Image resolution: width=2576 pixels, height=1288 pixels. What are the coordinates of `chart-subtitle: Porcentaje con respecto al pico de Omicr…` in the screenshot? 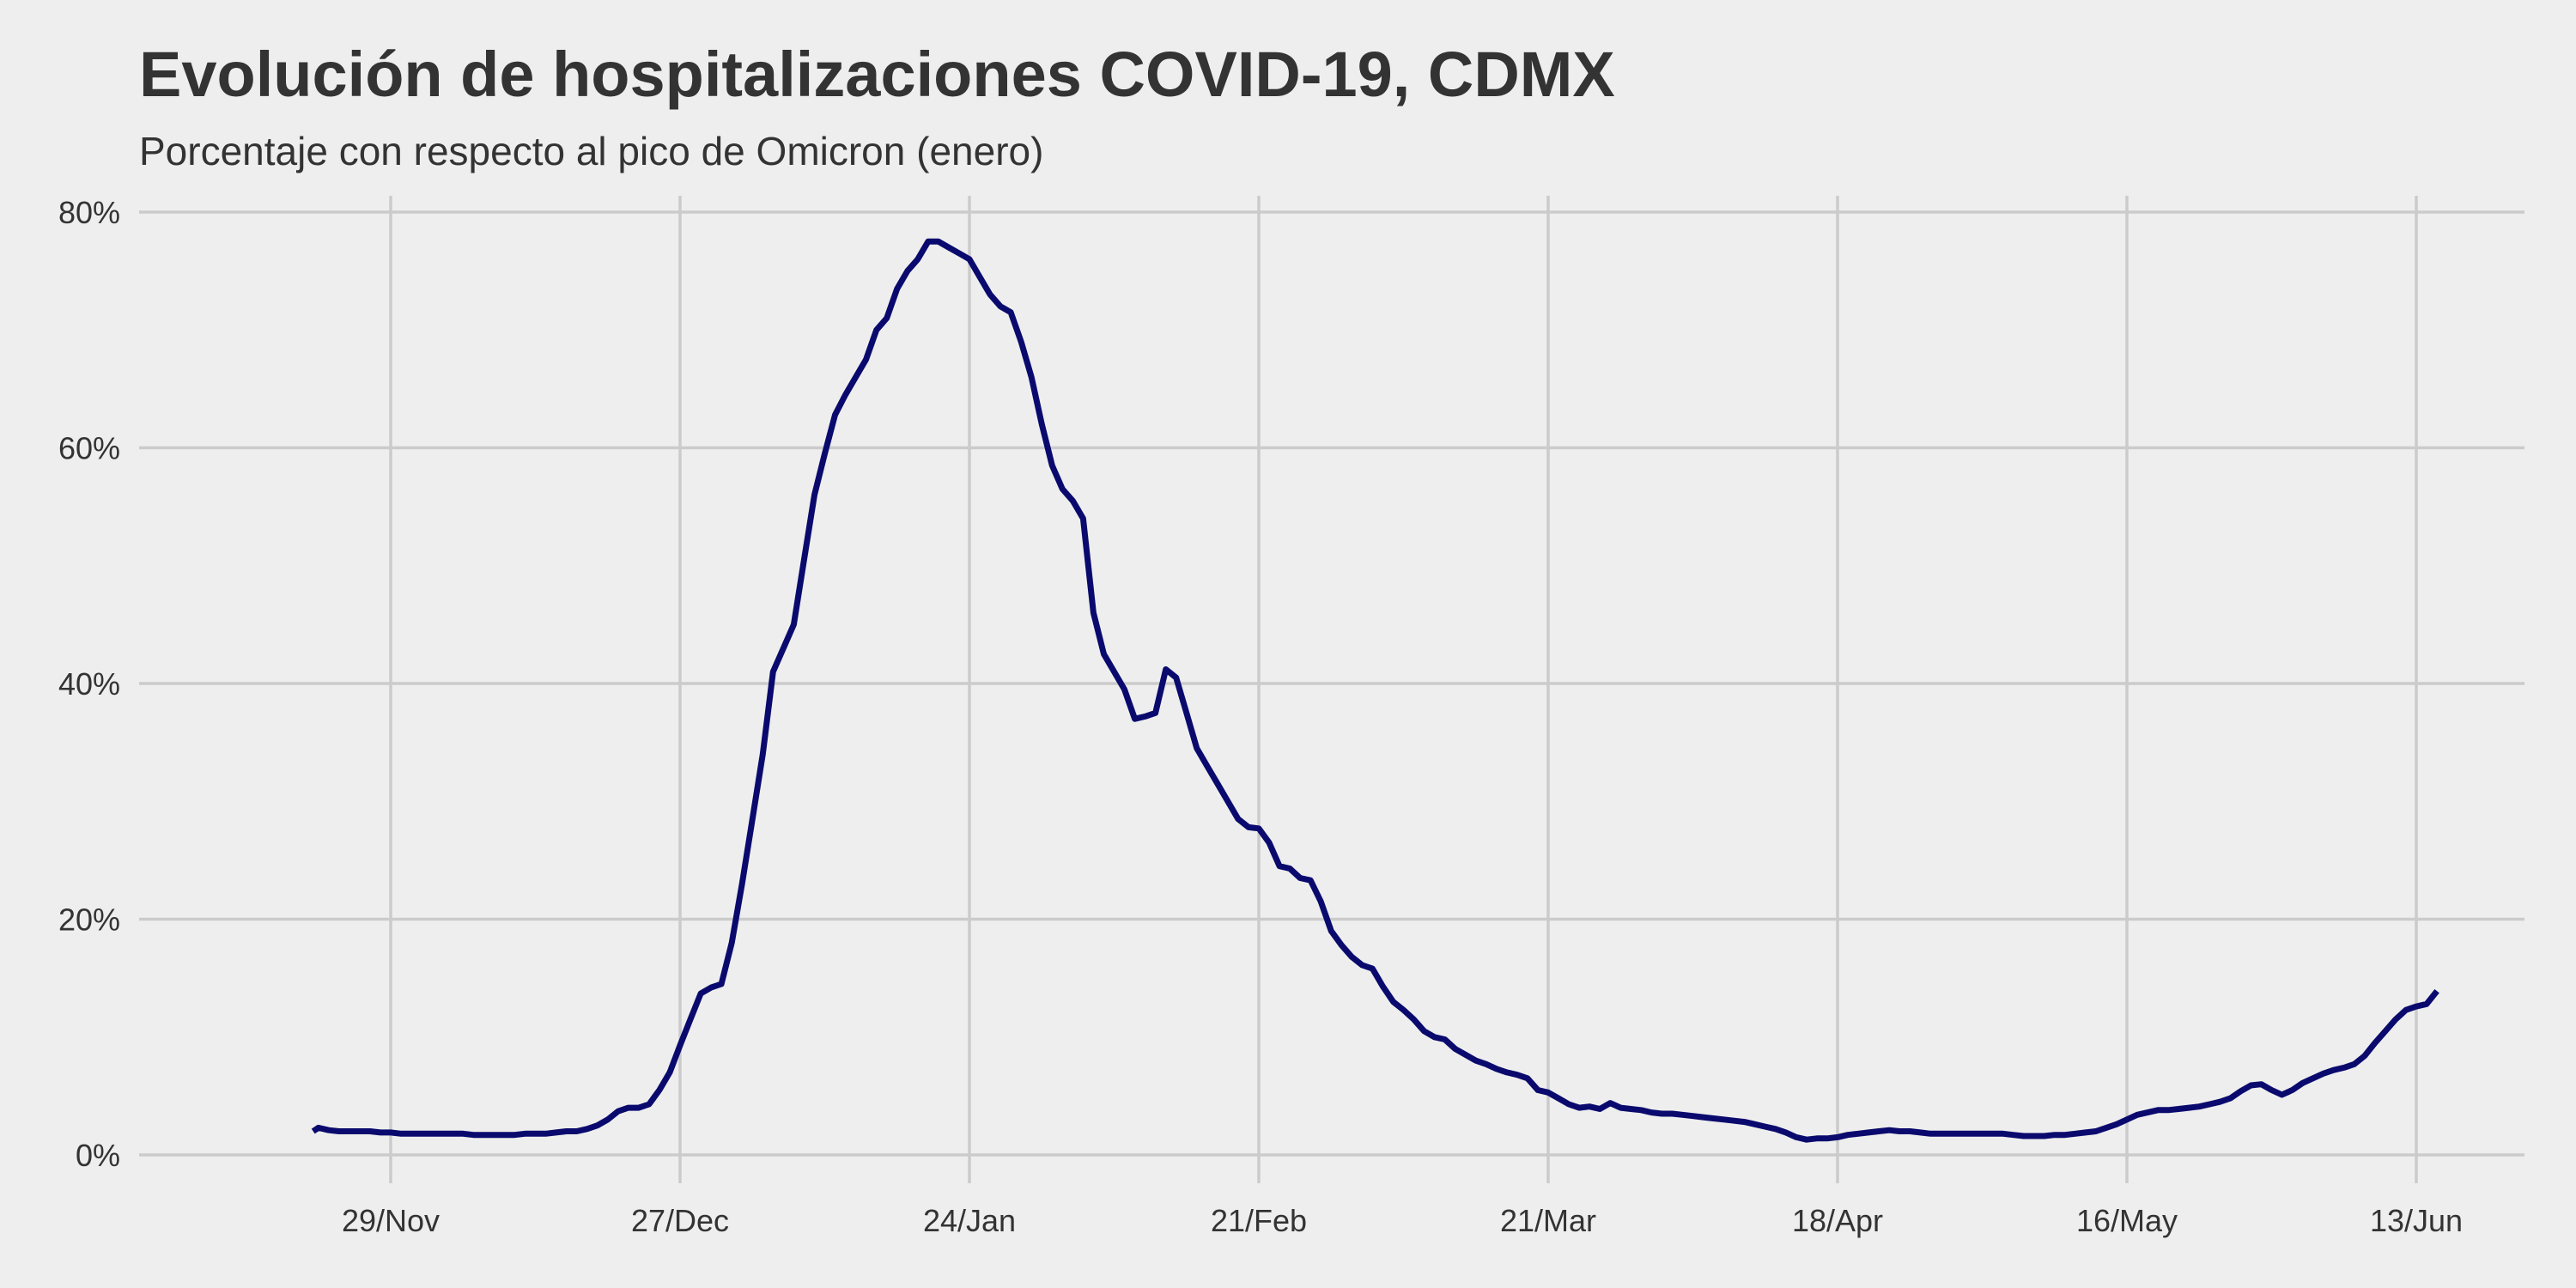 It's located at (591, 151).